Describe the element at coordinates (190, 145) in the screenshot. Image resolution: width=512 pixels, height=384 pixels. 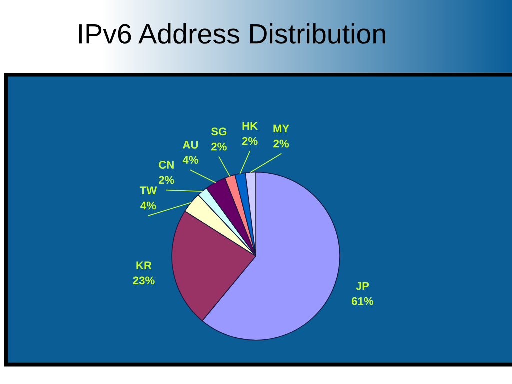
I see `slice-label: AU` at that location.